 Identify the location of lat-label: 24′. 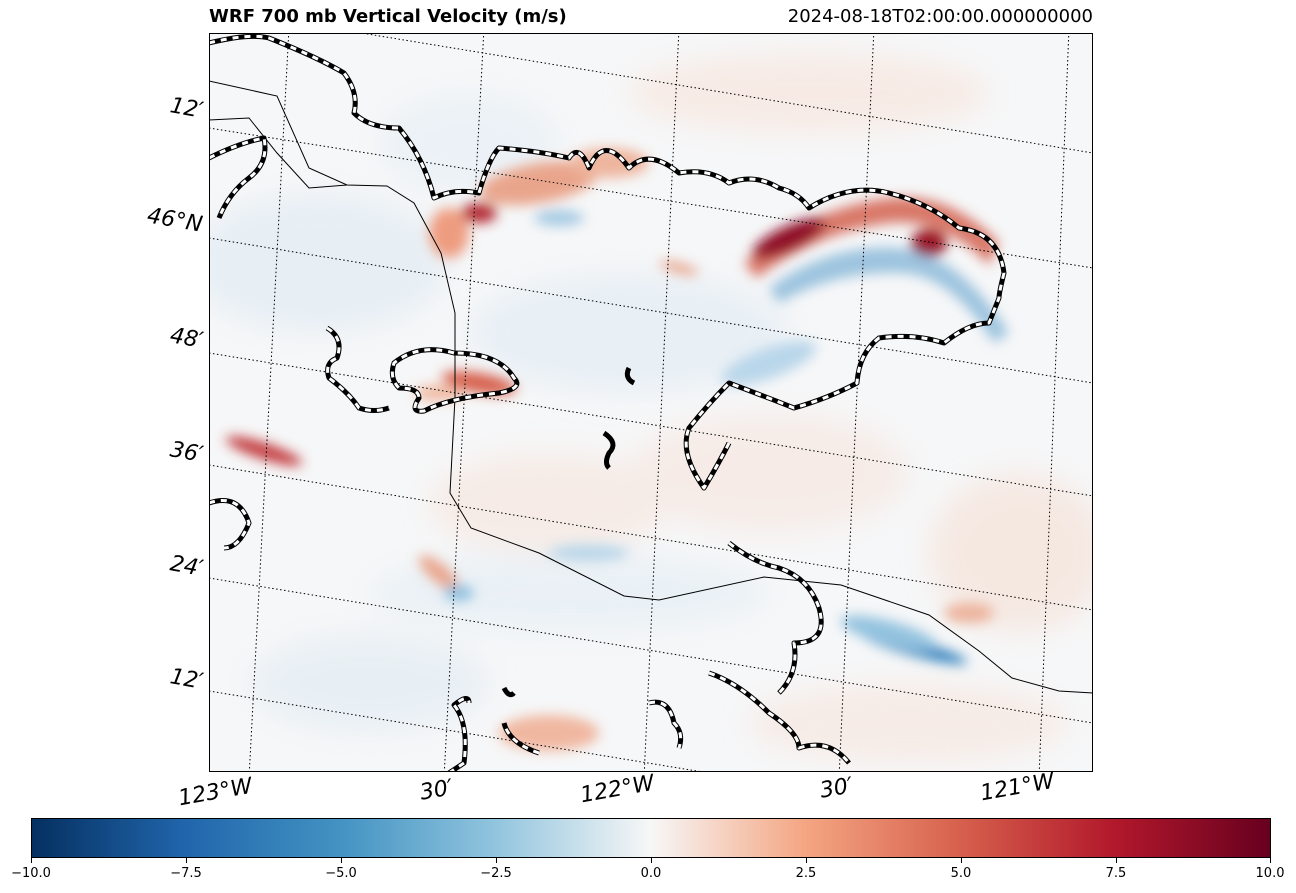
(186, 566).